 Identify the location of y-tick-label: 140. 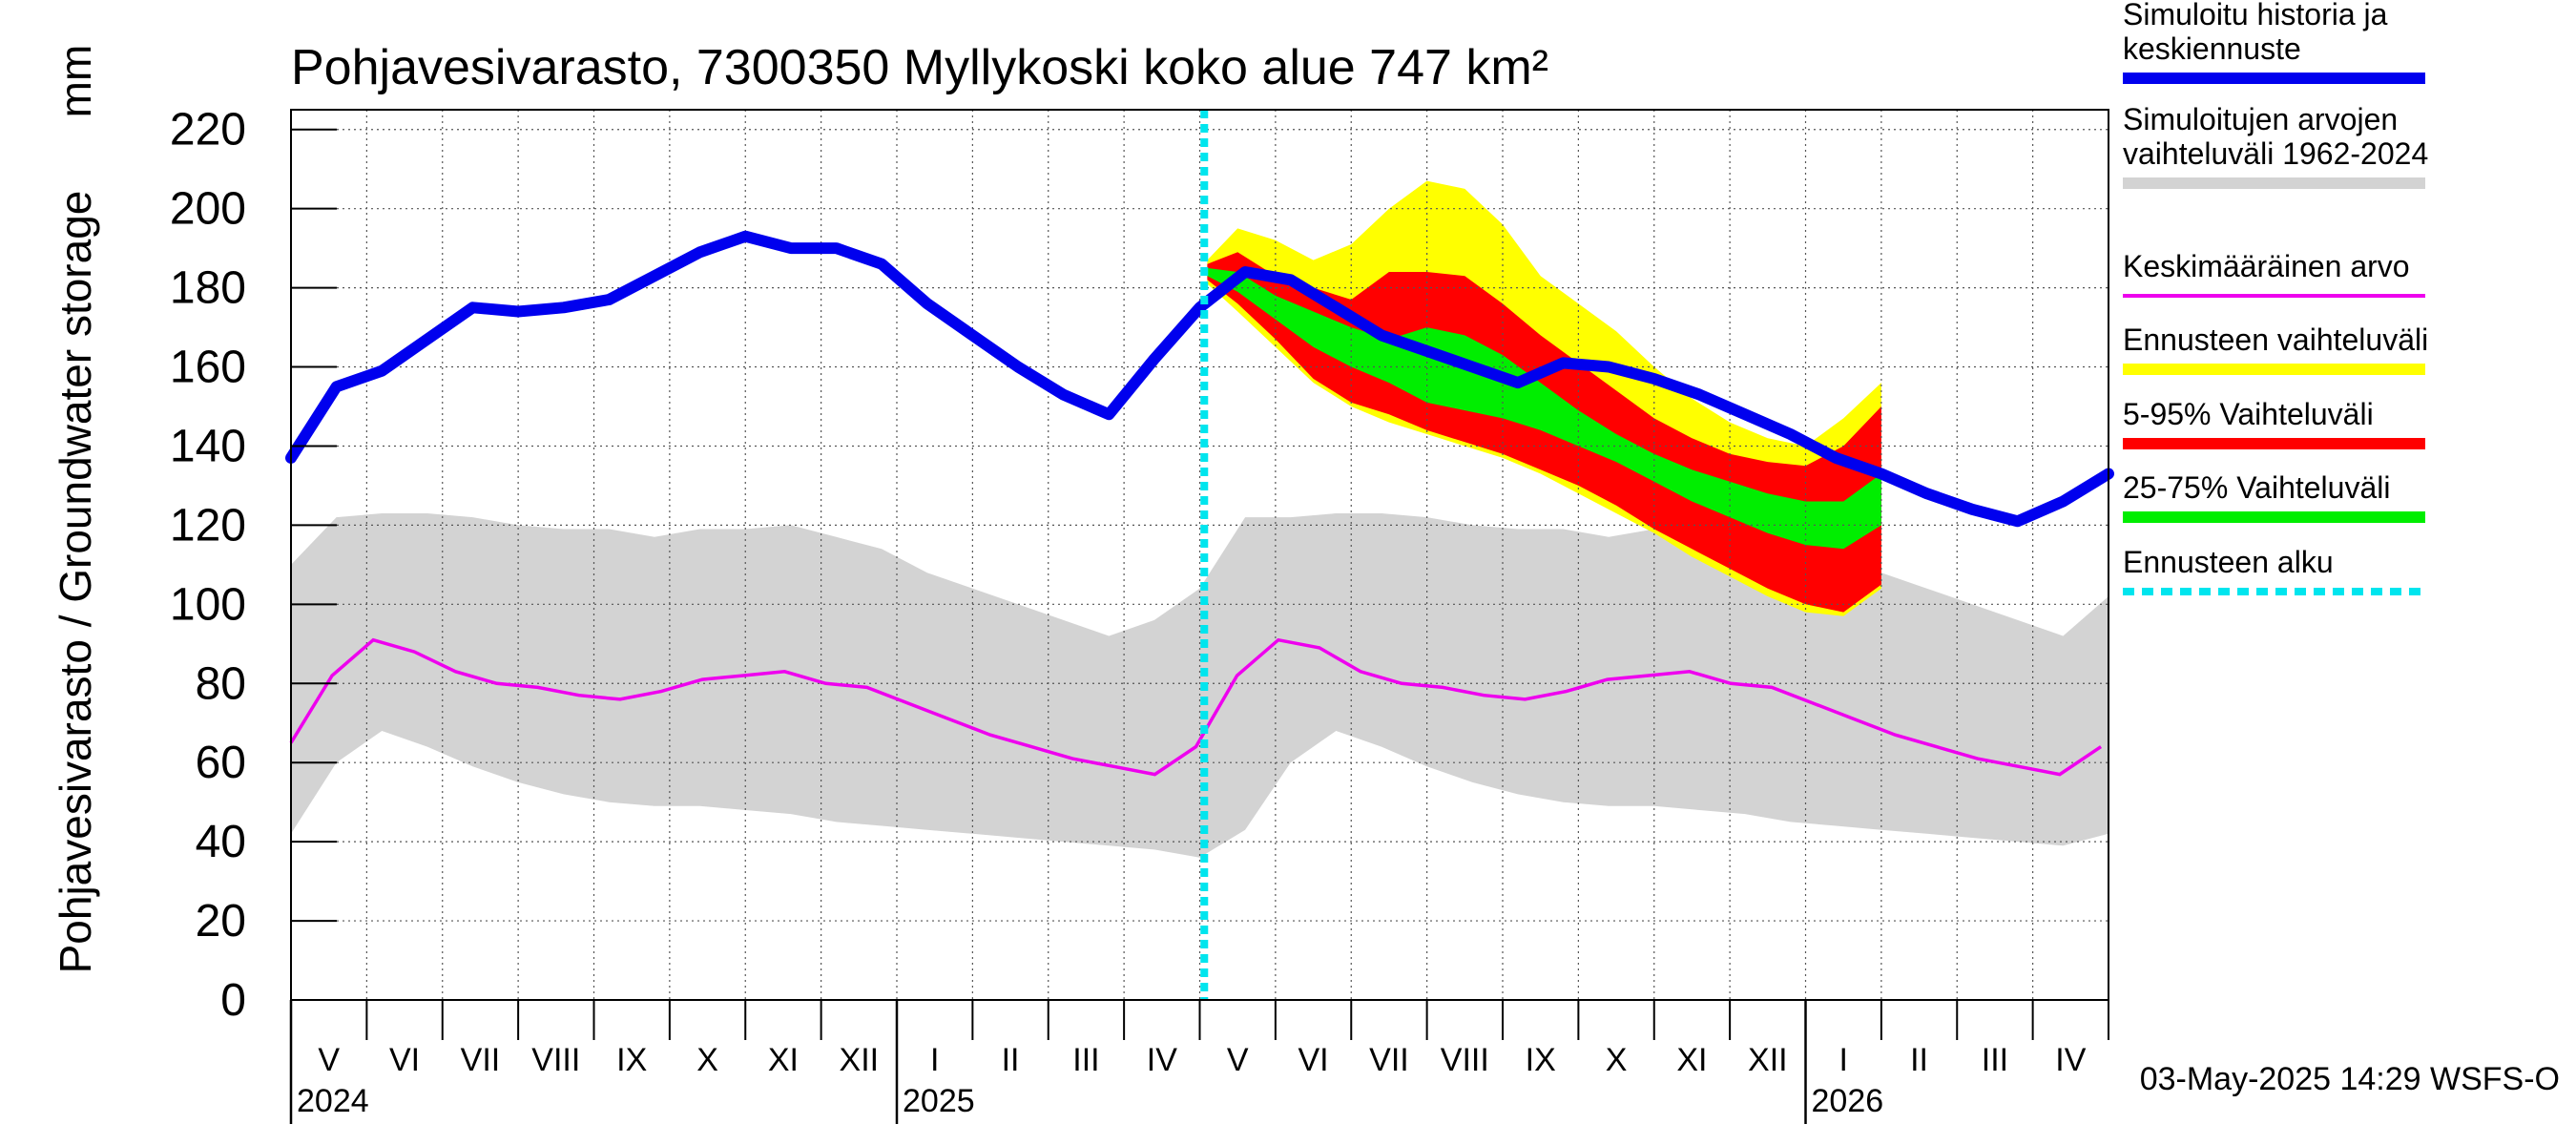
(208, 446).